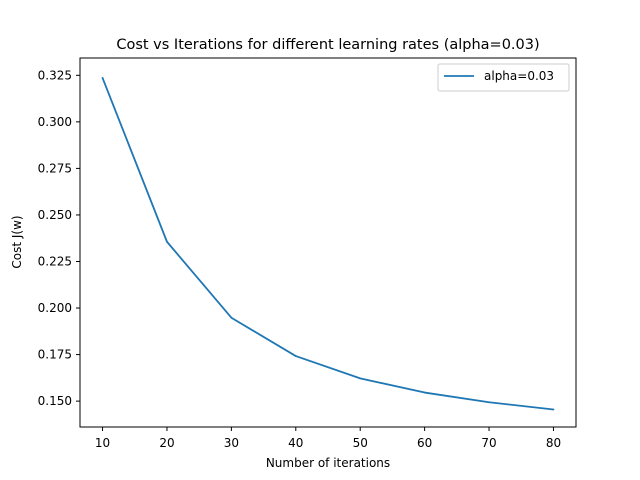 This screenshot has height=480, width=640. I want to click on y-axis-label: Cost J(w), so click(17, 241).